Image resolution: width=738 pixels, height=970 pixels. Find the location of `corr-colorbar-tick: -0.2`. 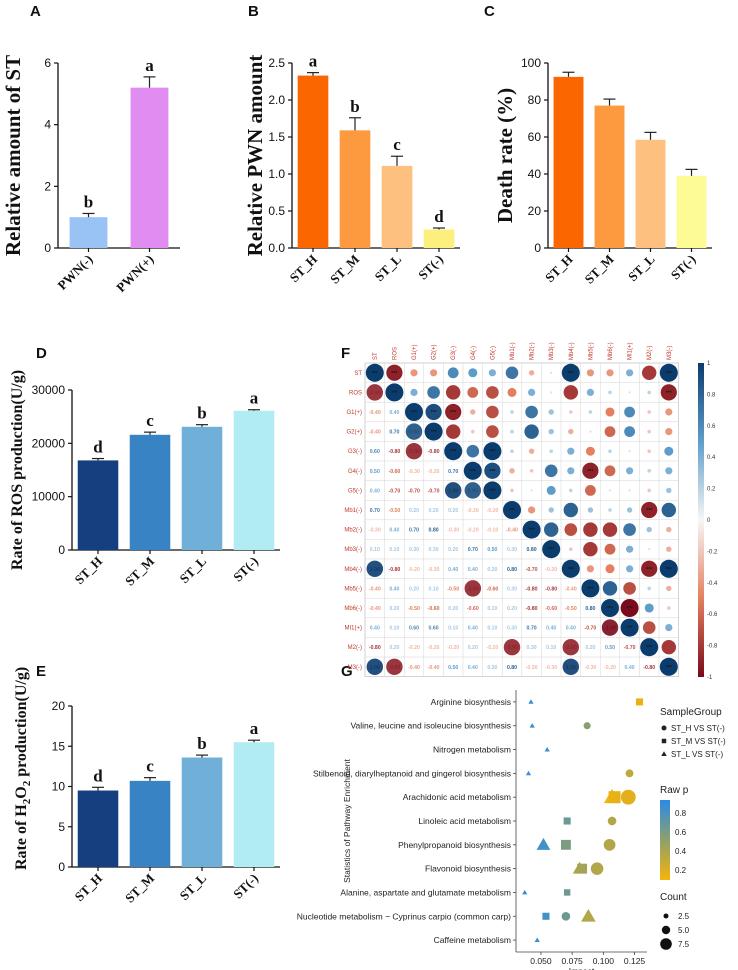

corr-colorbar-tick: -0.2 is located at coordinates (712, 552).